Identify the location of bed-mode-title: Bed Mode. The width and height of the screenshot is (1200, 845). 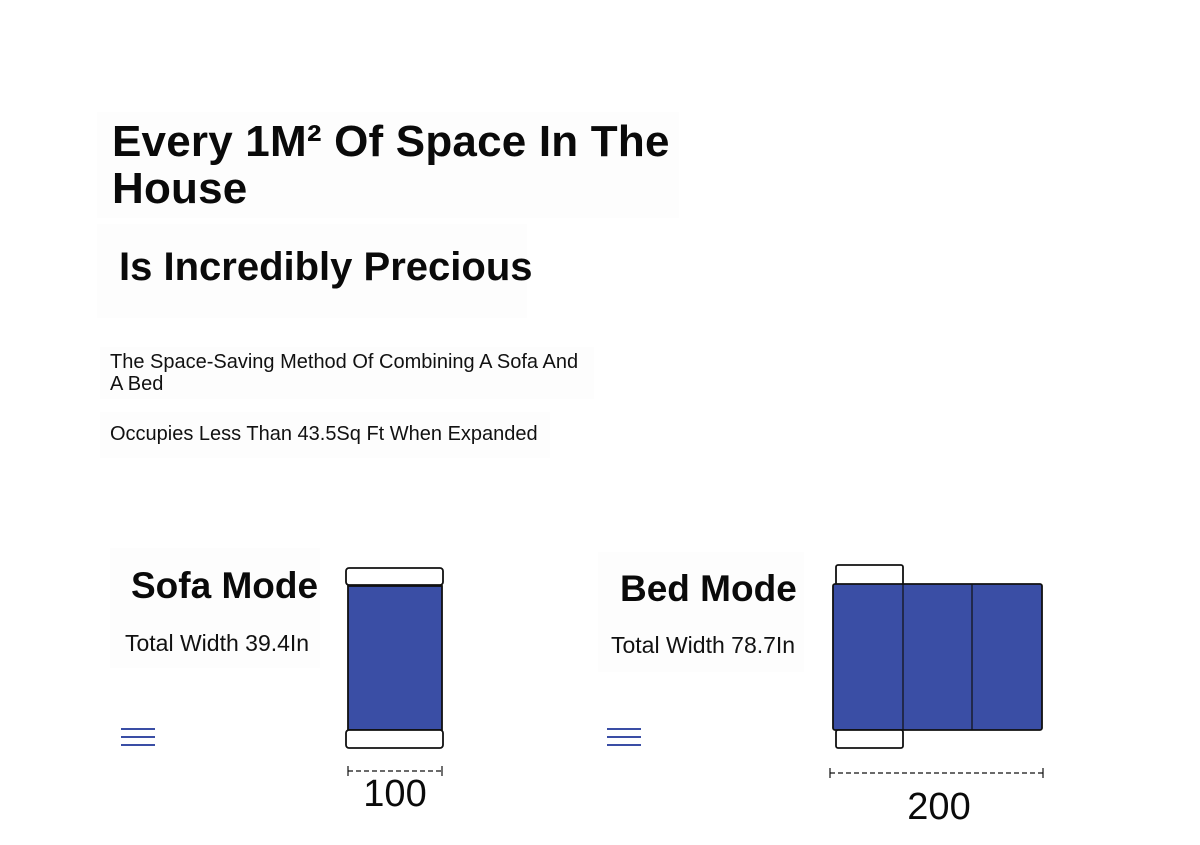
(708, 588).